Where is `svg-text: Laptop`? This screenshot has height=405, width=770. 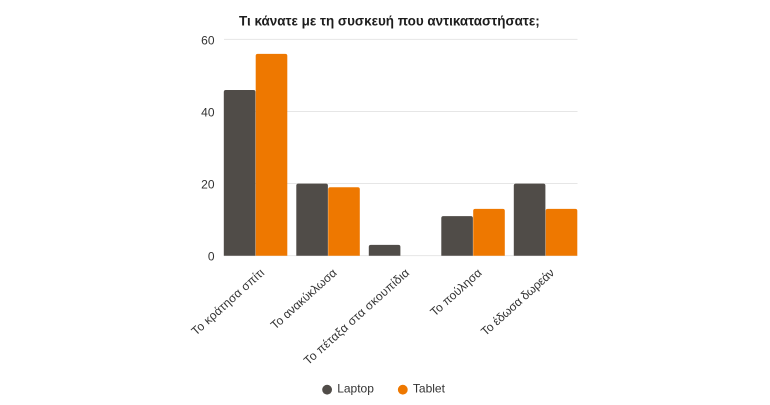 svg-text: Laptop is located at coordinates (355, 388).